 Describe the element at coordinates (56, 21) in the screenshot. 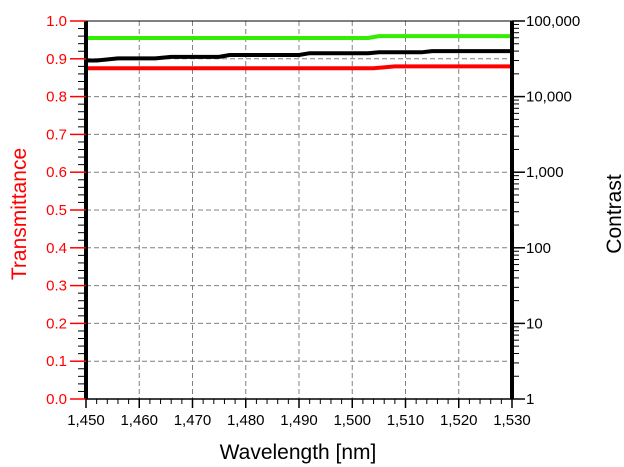

I see `left-tick-label: 1.0` at that location.